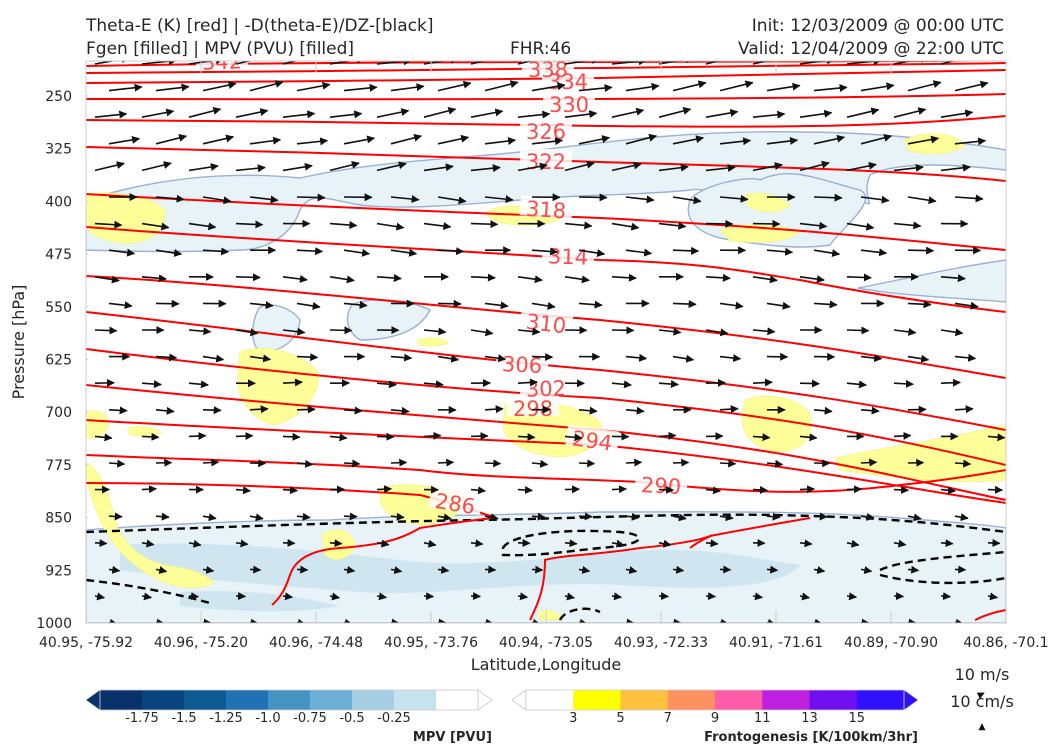 The image size is (1050, 750). I want to click on fgen-colorbar-tick: 7, so click(668, 718).